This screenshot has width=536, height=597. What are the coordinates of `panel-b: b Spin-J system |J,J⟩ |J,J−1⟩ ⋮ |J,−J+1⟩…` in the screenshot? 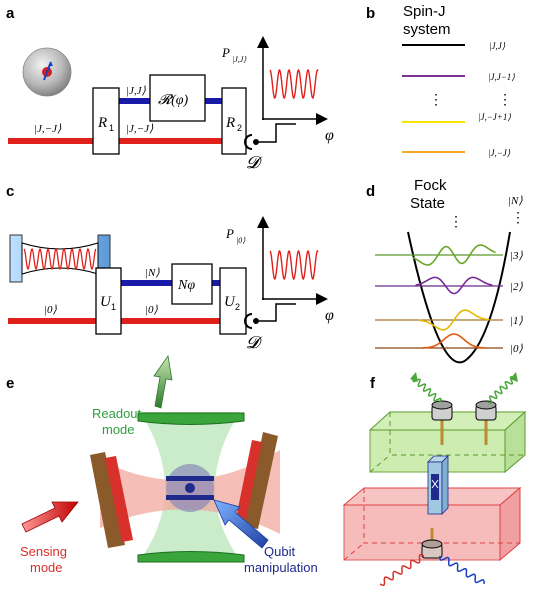 It's located at (440, 80).